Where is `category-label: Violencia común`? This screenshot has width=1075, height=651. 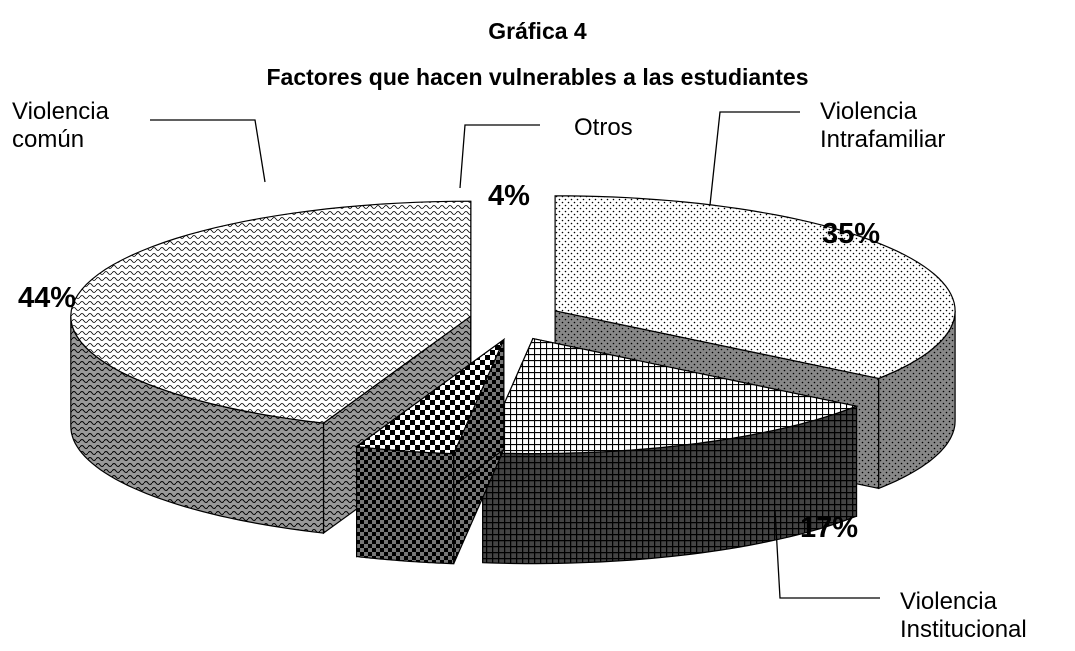 category-label: Violencia común is located at coordinates (60, 125).